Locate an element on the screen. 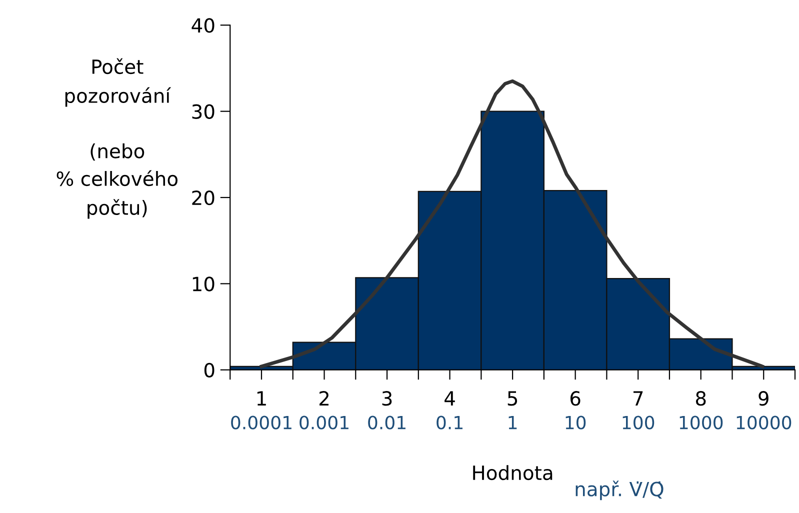 This screenshot has width=799, height=513. y-tick-label: 30 is located at coordinates (203, 111).